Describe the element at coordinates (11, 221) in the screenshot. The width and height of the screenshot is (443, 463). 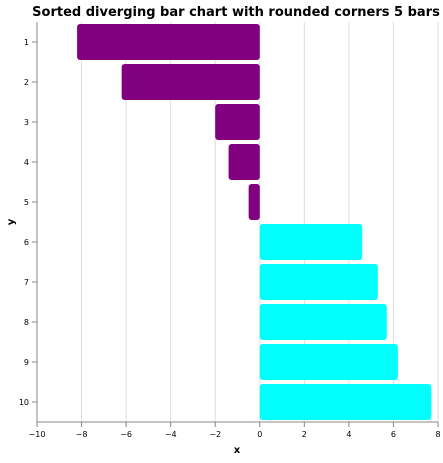
I see `y-axis-title: y` at that location.